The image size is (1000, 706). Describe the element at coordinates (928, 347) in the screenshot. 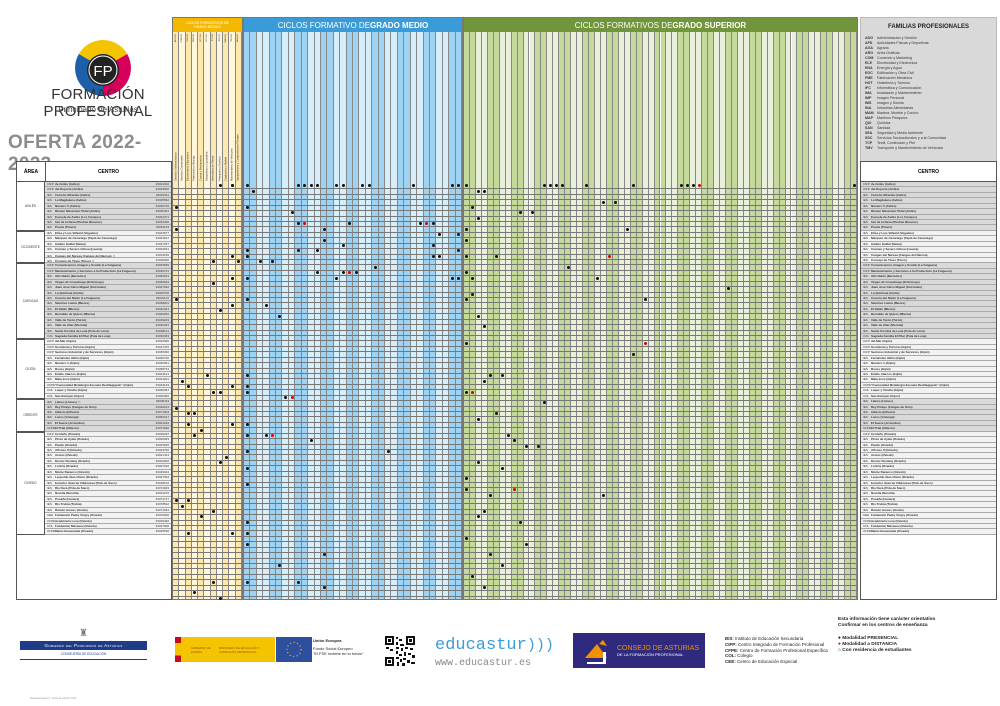

I see `right-centro-row: CIFPHostelería y Turismo (Gijón)` at that location.